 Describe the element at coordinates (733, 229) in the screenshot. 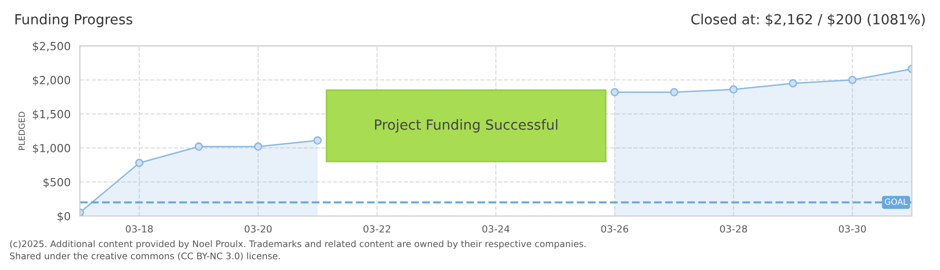

I see `x-tick-label: 03-28` at that location.